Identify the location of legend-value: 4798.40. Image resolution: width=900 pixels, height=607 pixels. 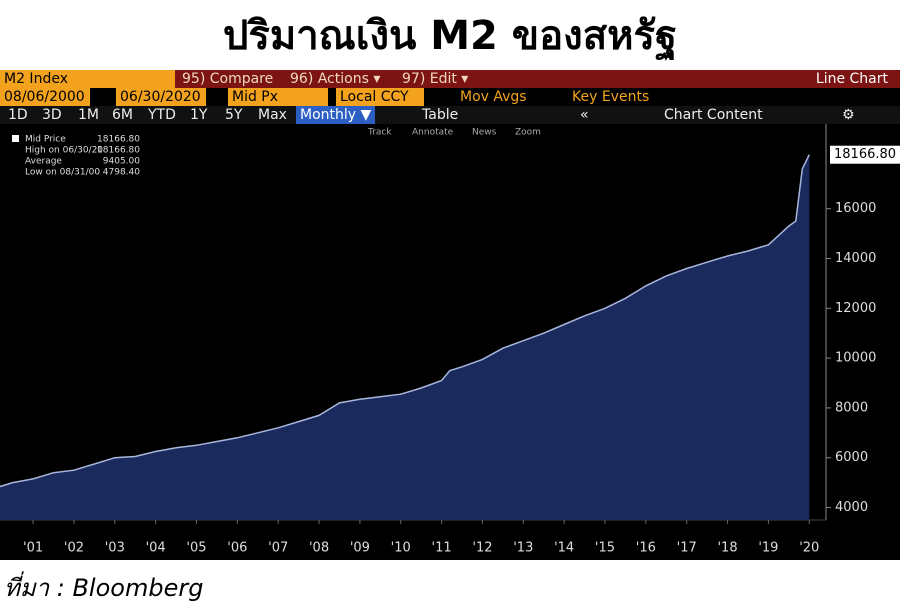
(121, 173).